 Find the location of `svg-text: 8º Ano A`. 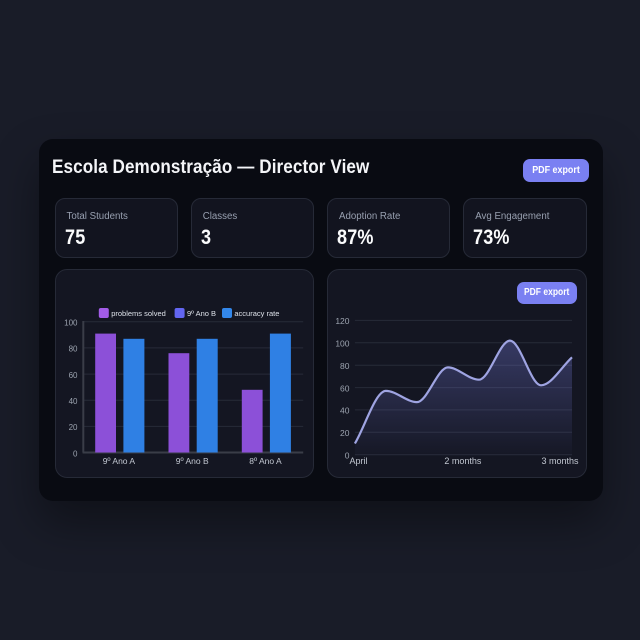

svg-text: 8º Ano A is located at coordinates (265, 461).